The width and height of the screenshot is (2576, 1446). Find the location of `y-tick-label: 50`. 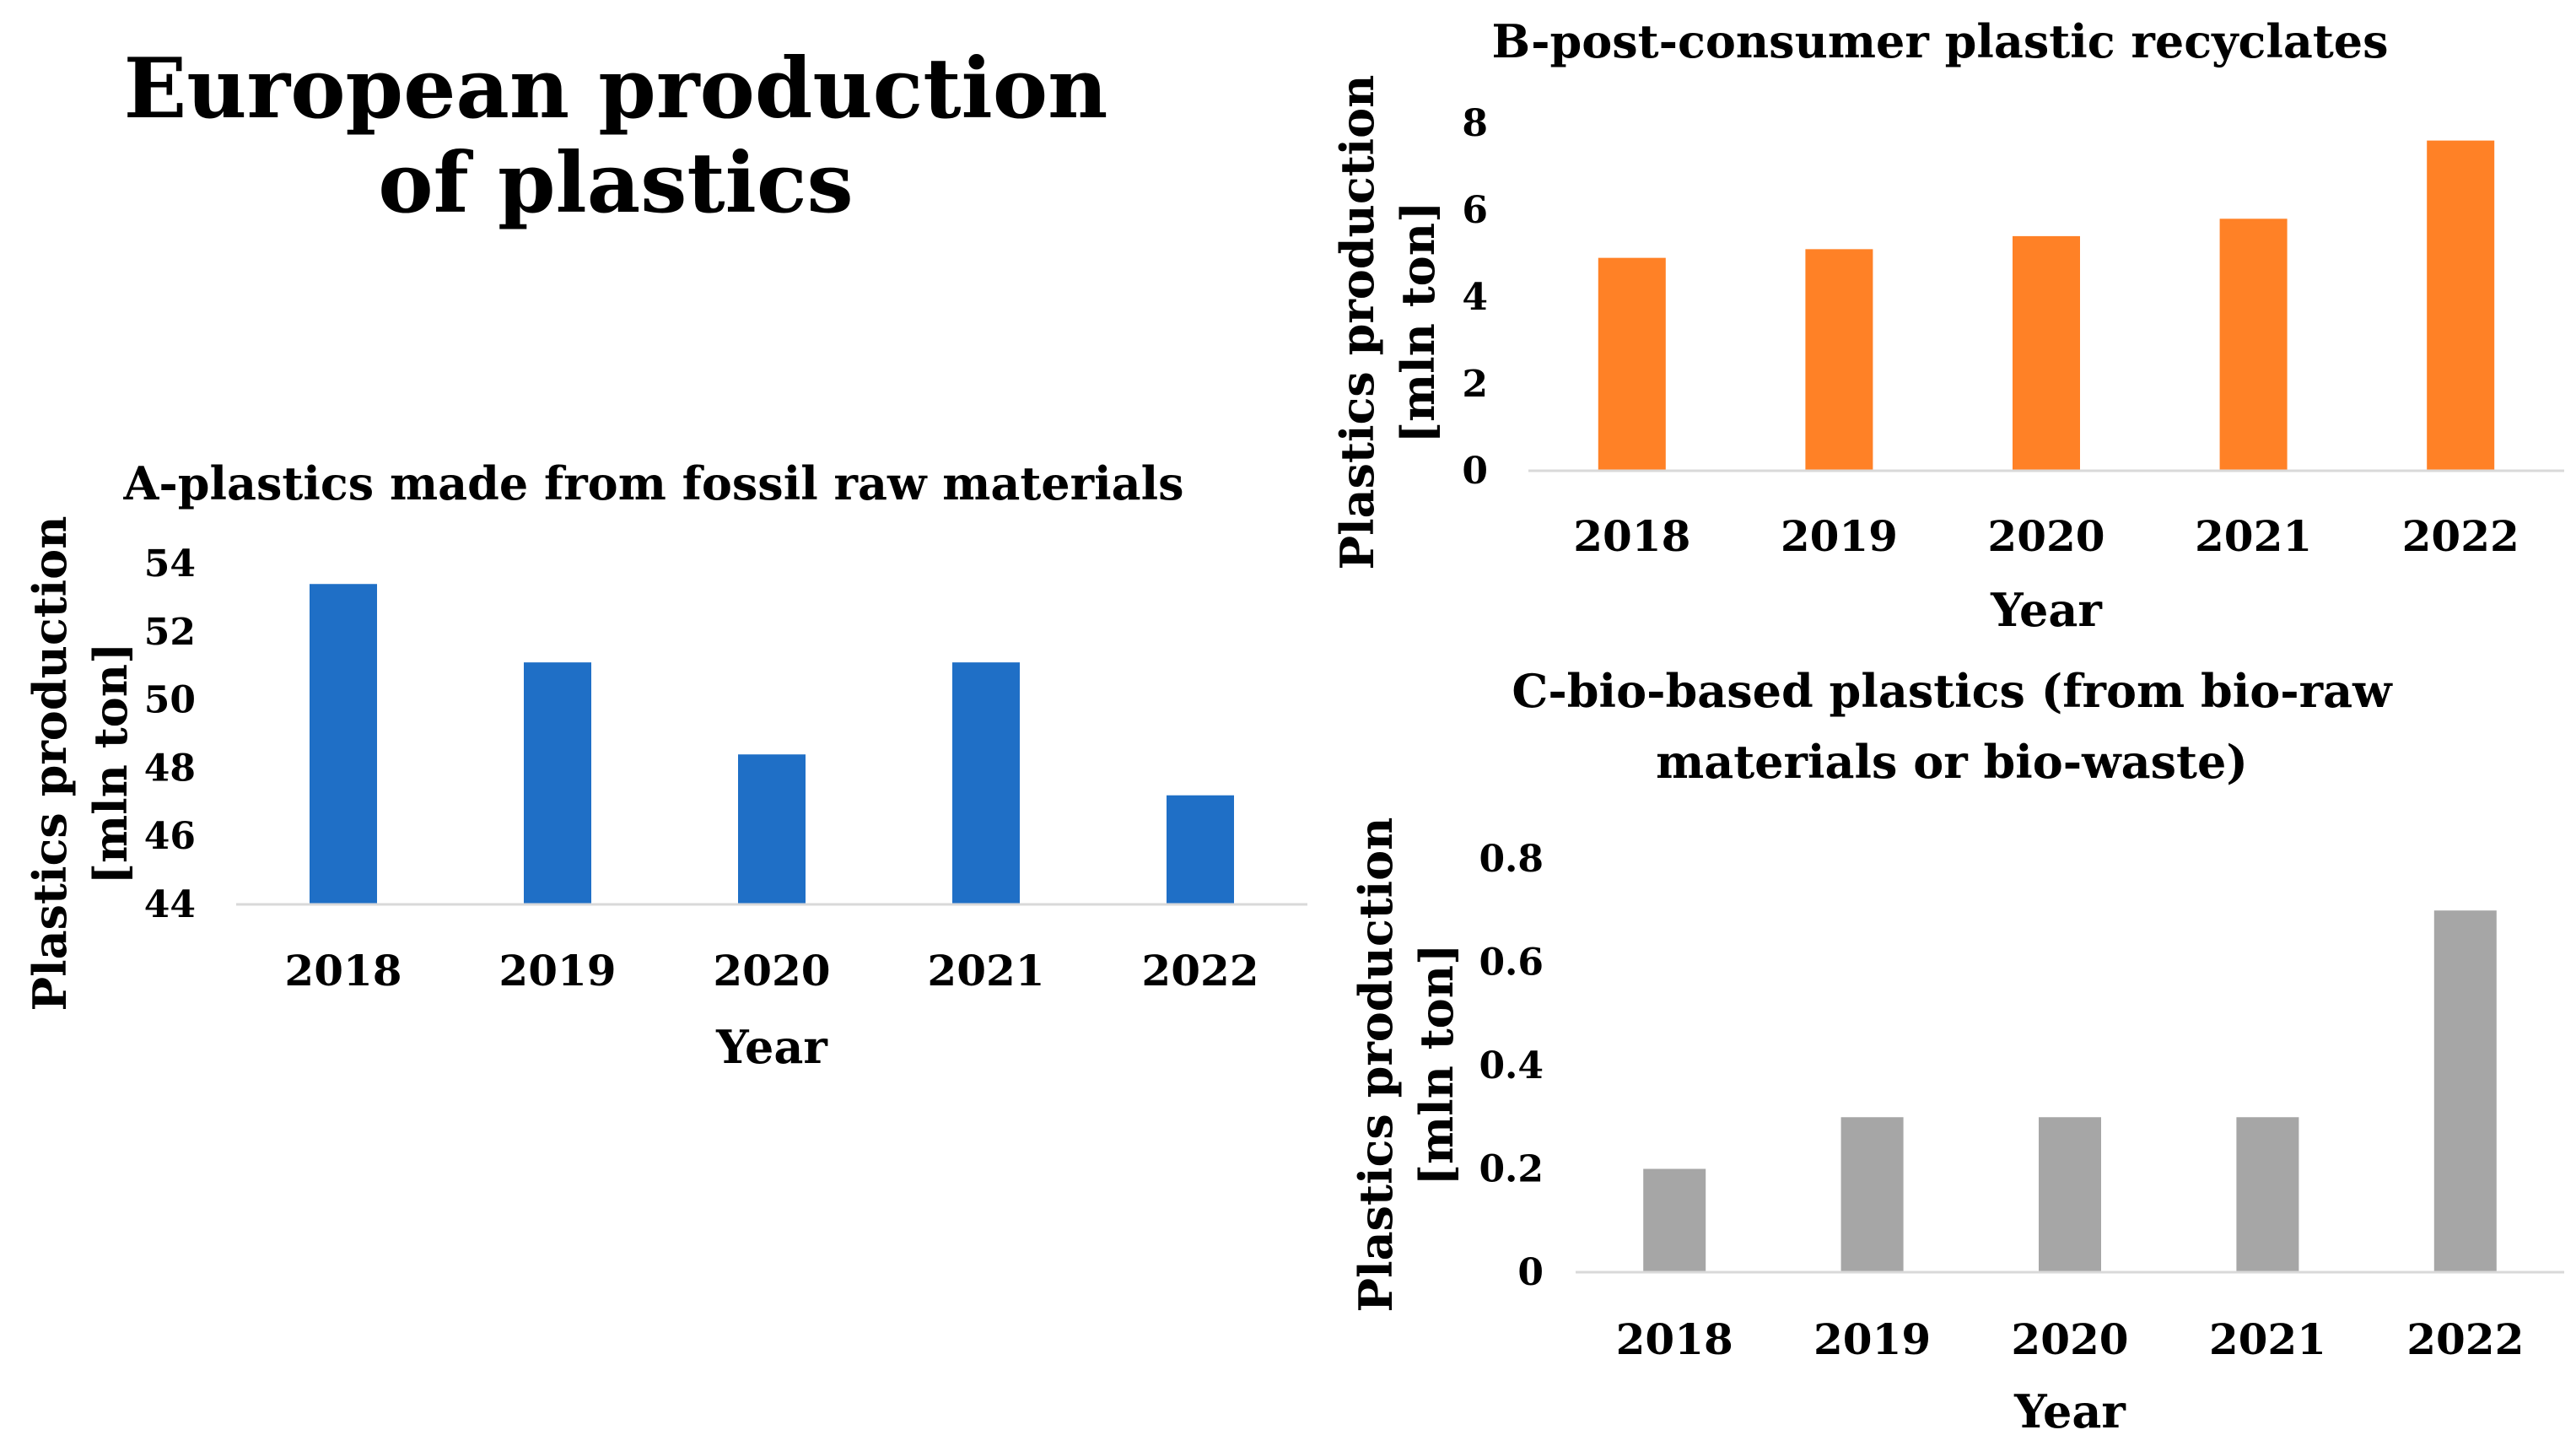

y-tick-label: 50 is located at coordinates (170, 700).